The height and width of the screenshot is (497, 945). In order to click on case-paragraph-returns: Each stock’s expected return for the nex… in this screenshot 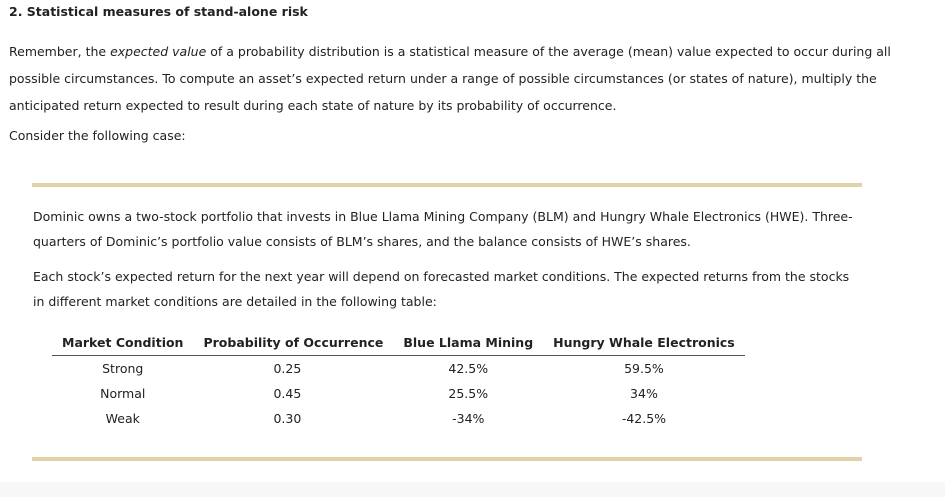, I will do `click(441, 289)`.